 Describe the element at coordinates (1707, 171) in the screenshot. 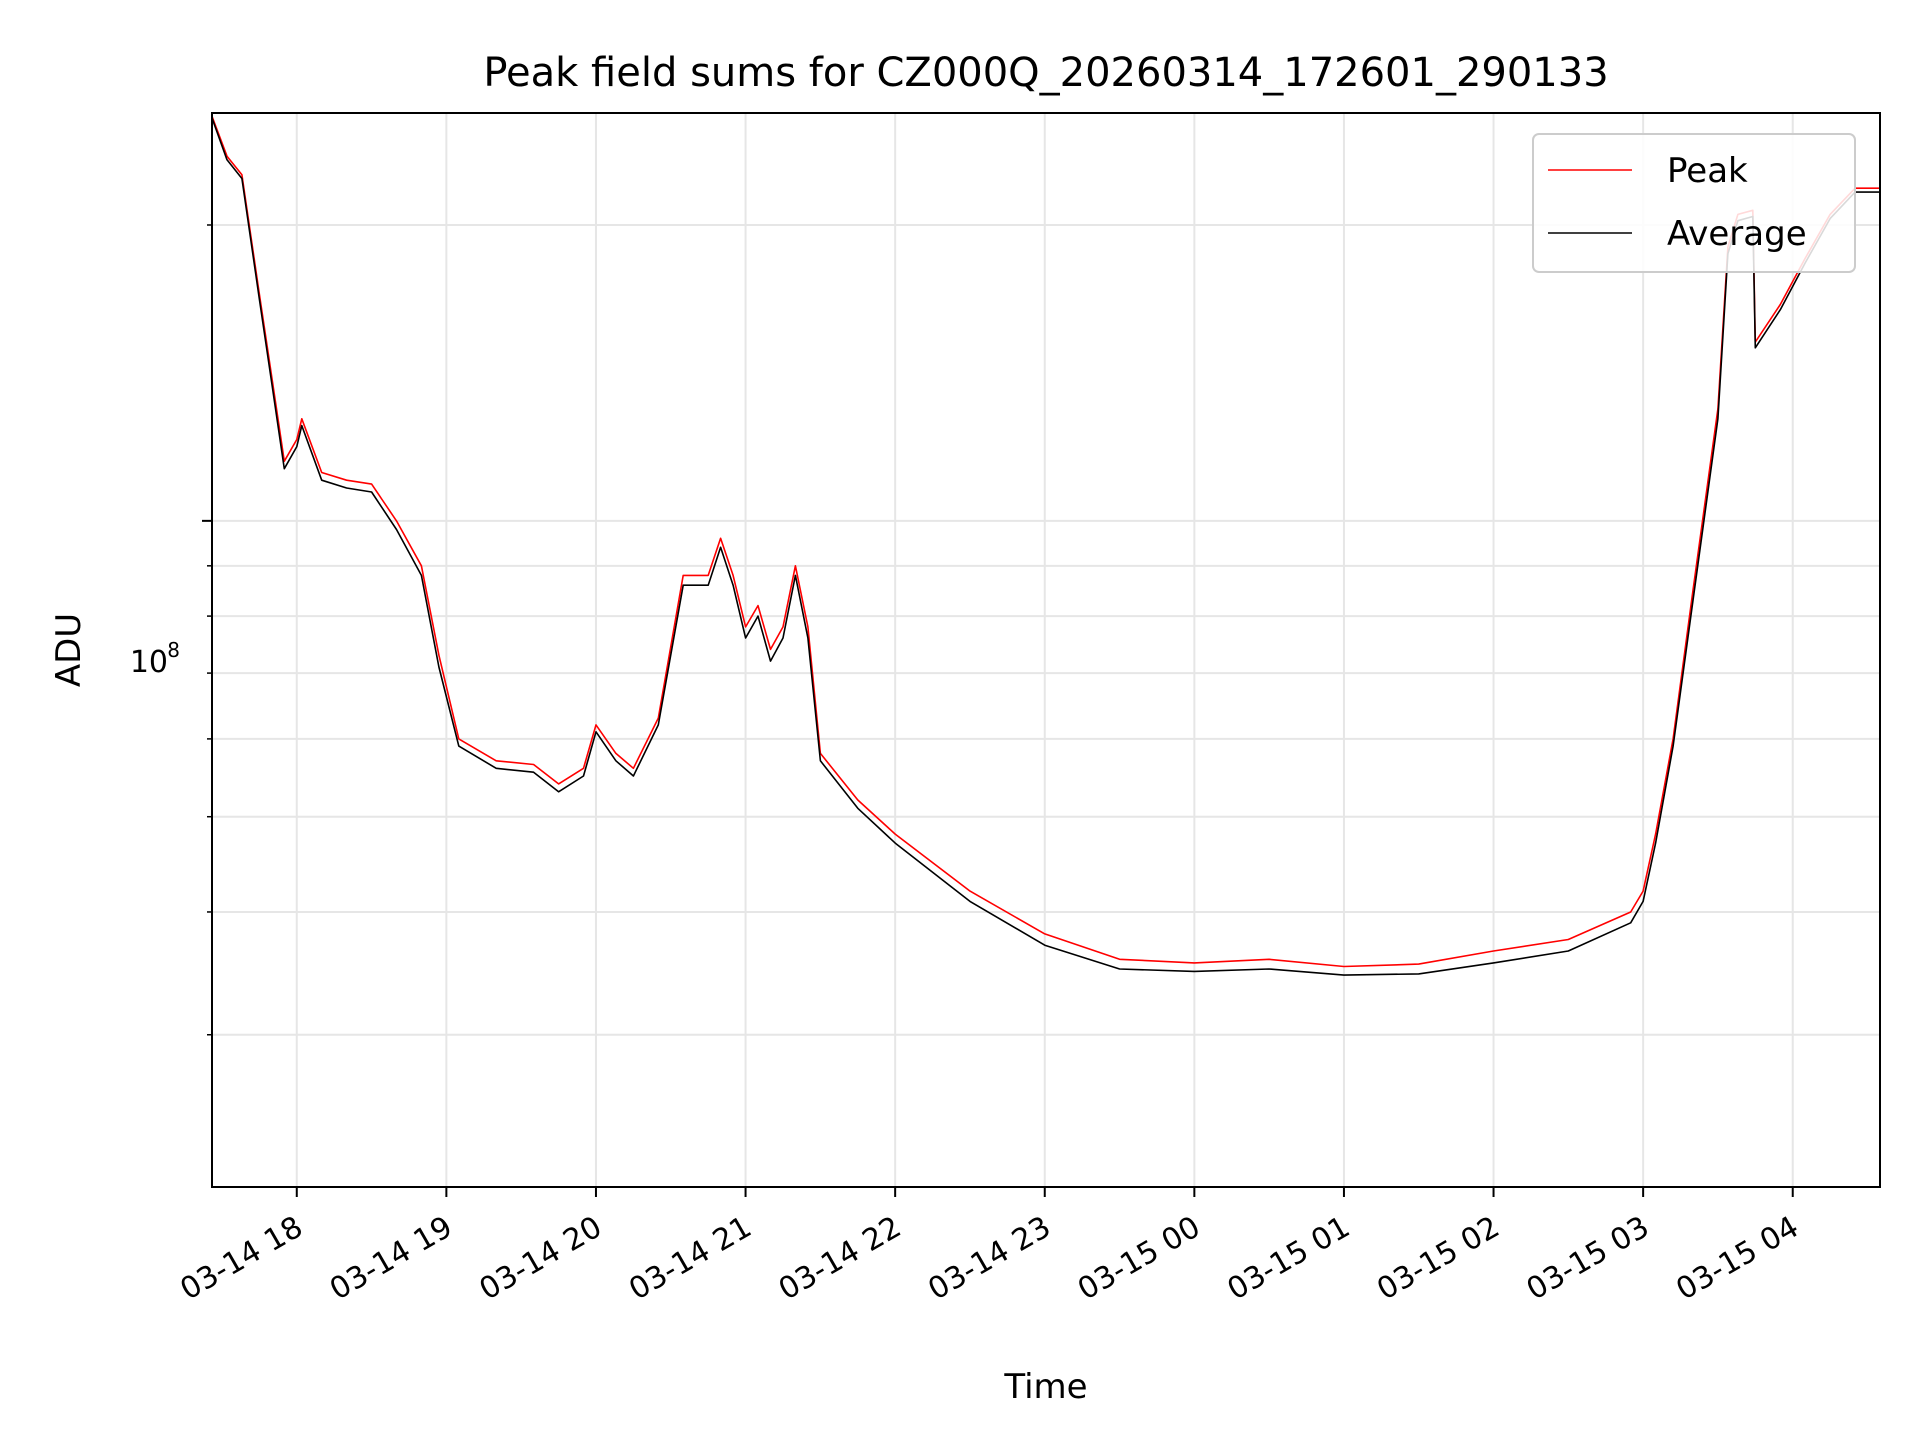

I see `legend-peak-label: Peak` at that location.